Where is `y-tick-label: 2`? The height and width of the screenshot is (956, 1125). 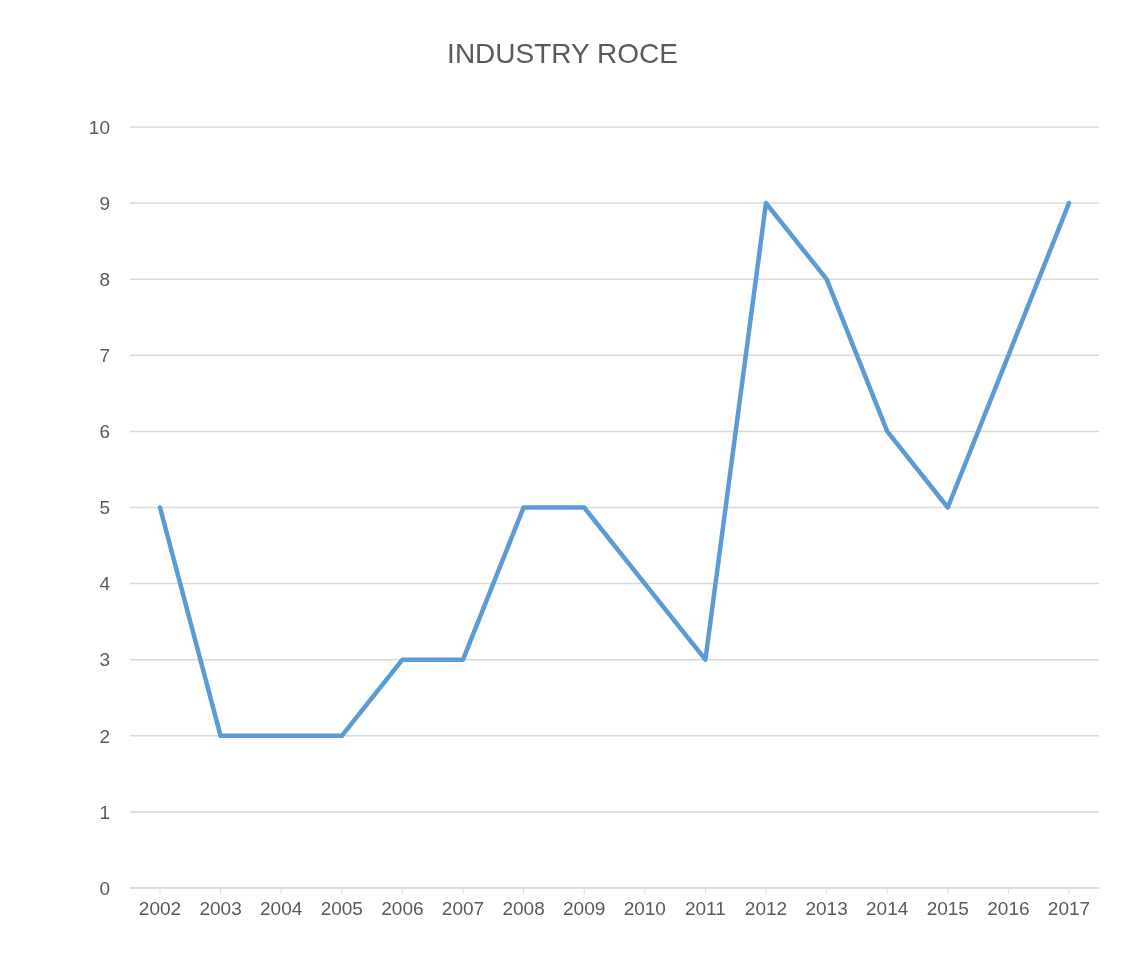 y-tick-label: 2 is located at coordinates (104, 736).